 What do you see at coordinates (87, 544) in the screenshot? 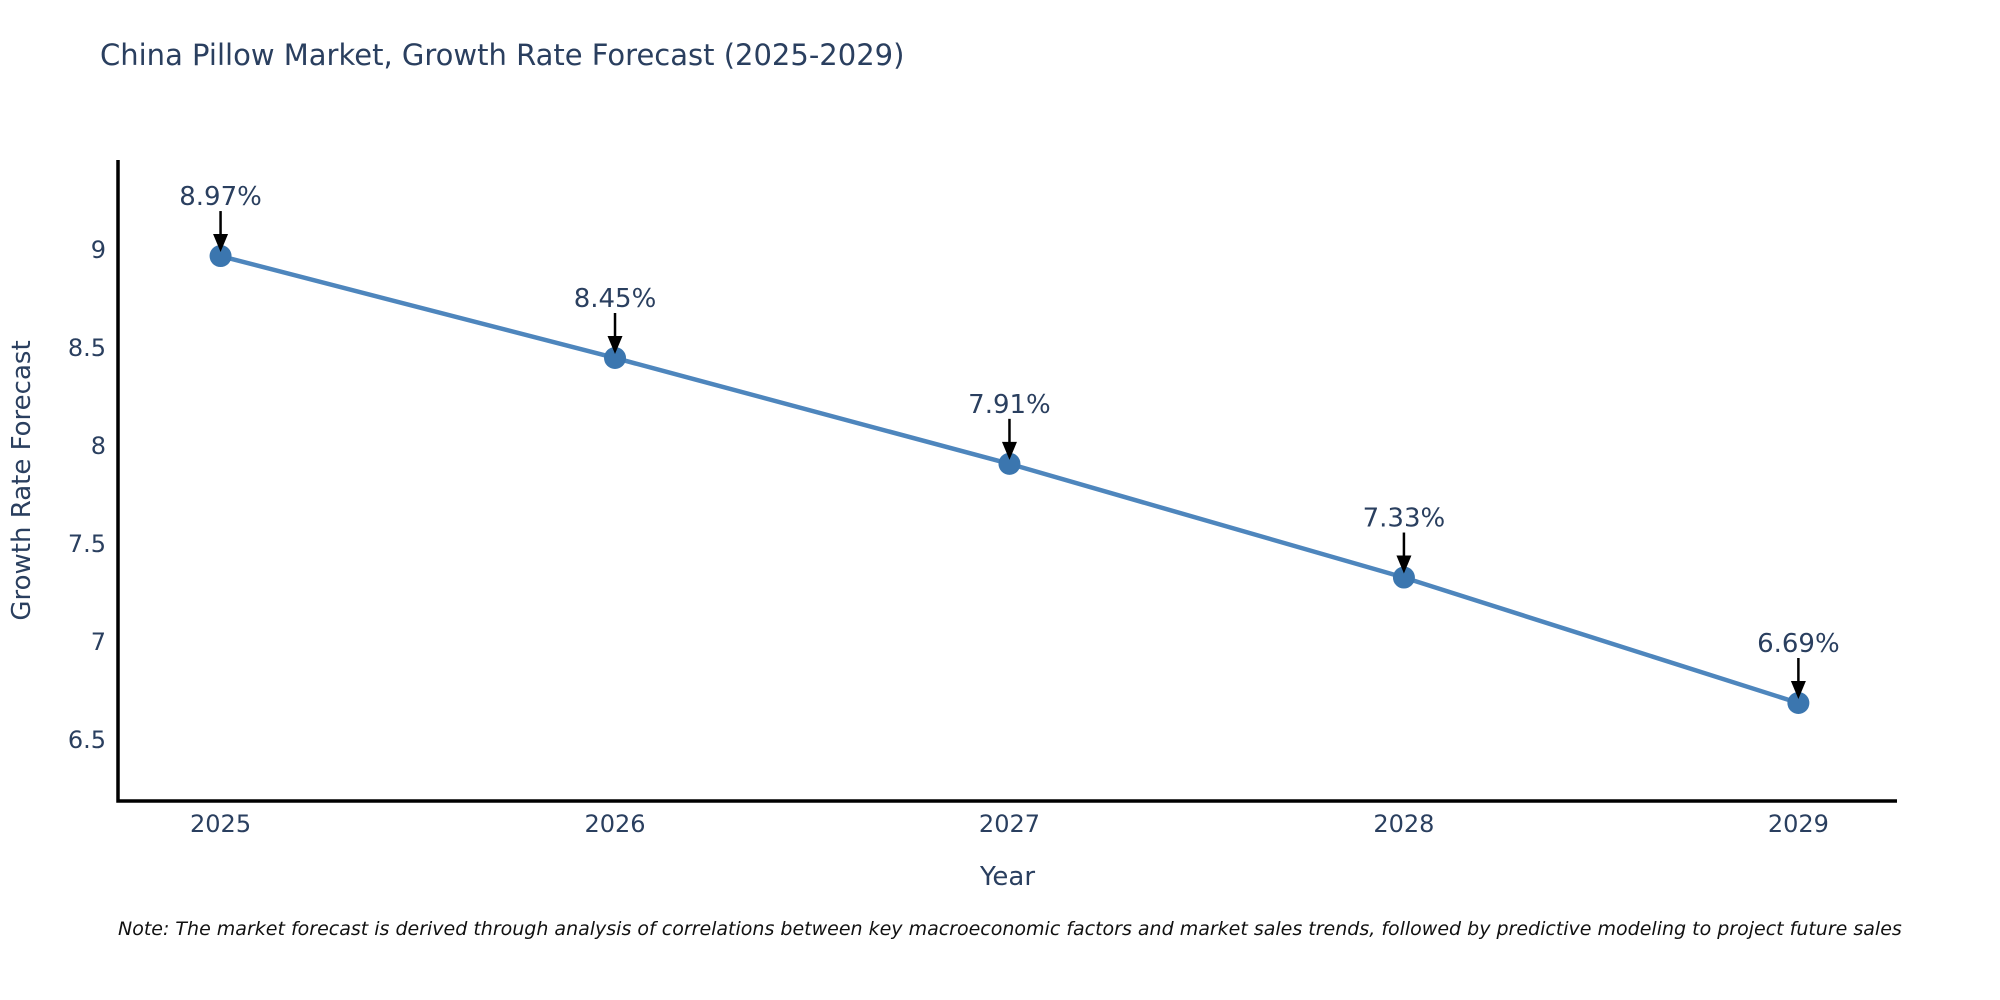
I see `y-tick-label: 7.5` at bounding box center [87, 544].